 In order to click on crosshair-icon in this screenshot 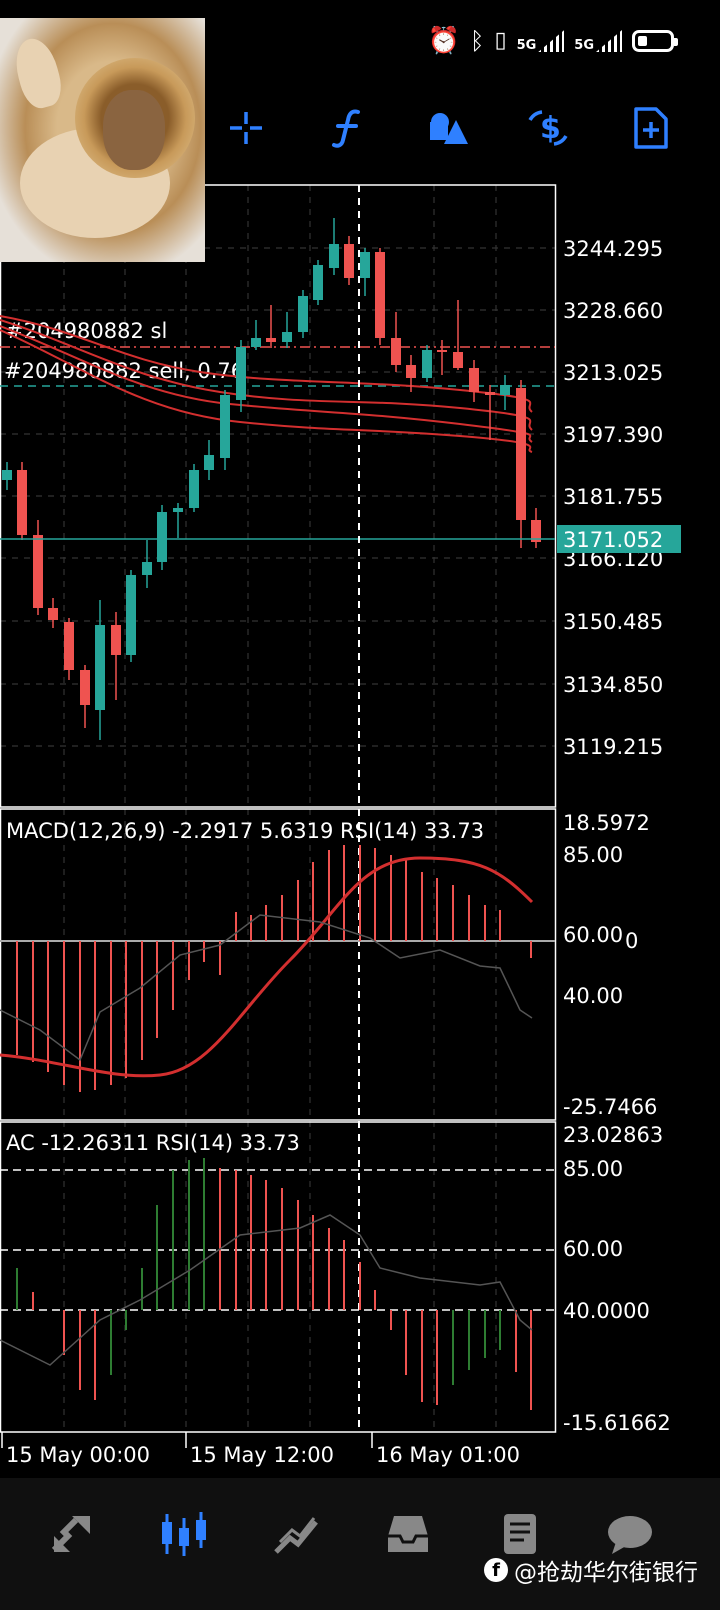, I will do `click(246, 128)`.